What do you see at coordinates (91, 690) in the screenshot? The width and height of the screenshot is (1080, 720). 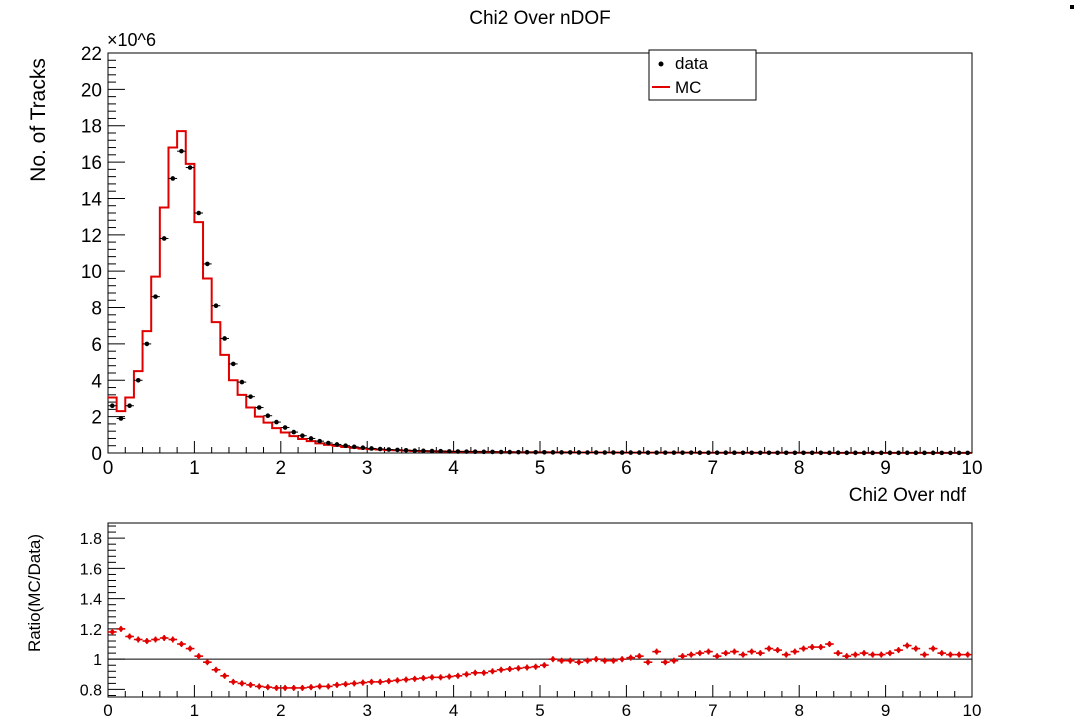 I see `ratio-y-tick-label: 0.8` at bounding box center [91, 690].